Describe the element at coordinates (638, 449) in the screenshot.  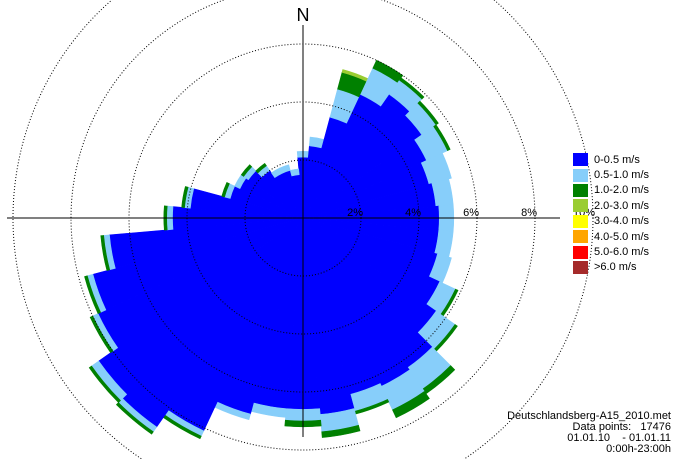
I see `time-range: 0:00h-23:00h` at that location.